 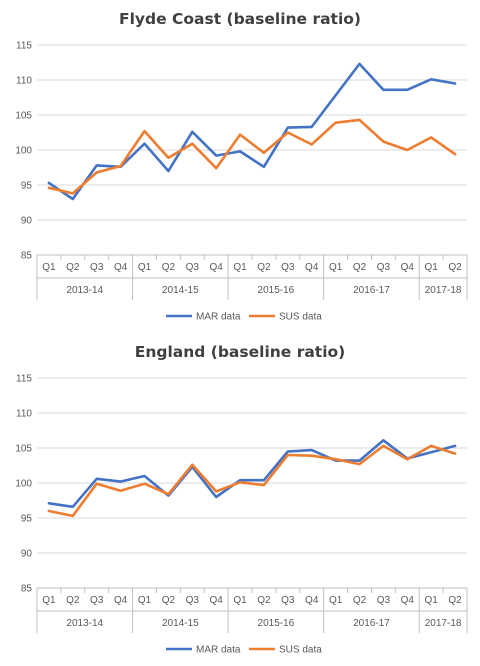 What do you see at coordinates (252, 474) in the screenshot?
I see `series-line-mar-data` at bounding box center [252, 474].